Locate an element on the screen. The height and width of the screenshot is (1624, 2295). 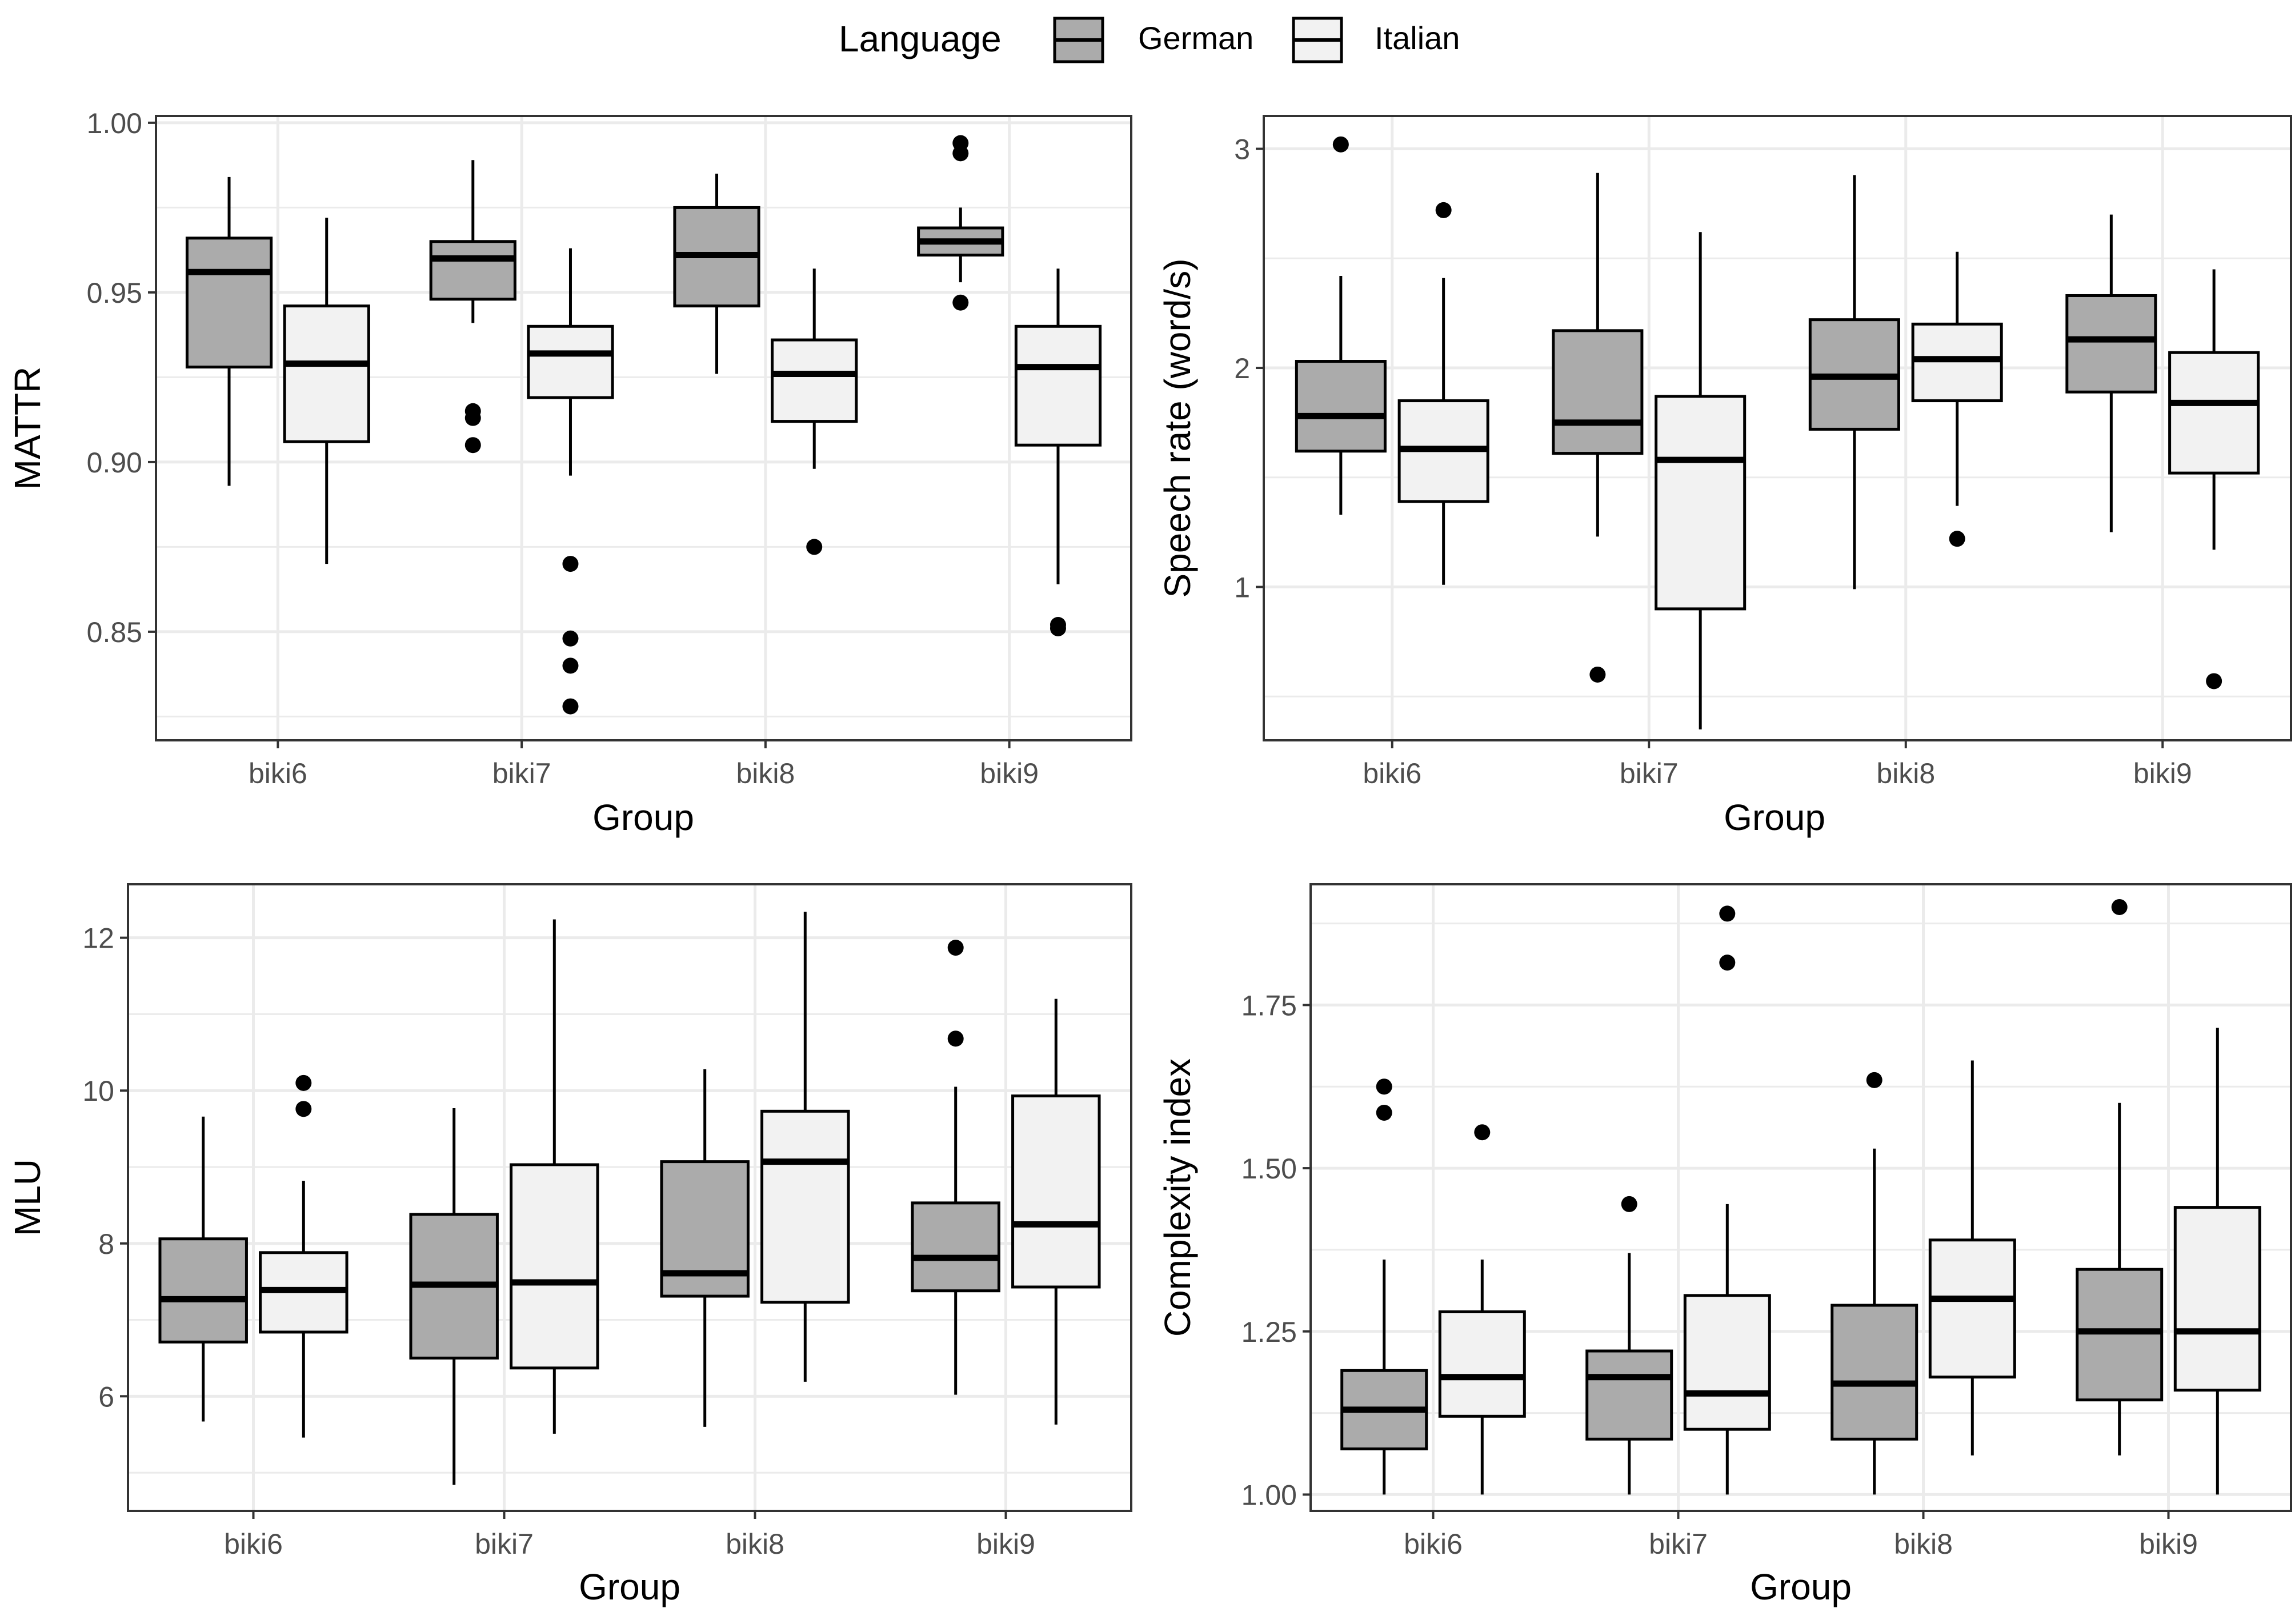
y-tick-label: 8 is located at coordinates (106, 1244).